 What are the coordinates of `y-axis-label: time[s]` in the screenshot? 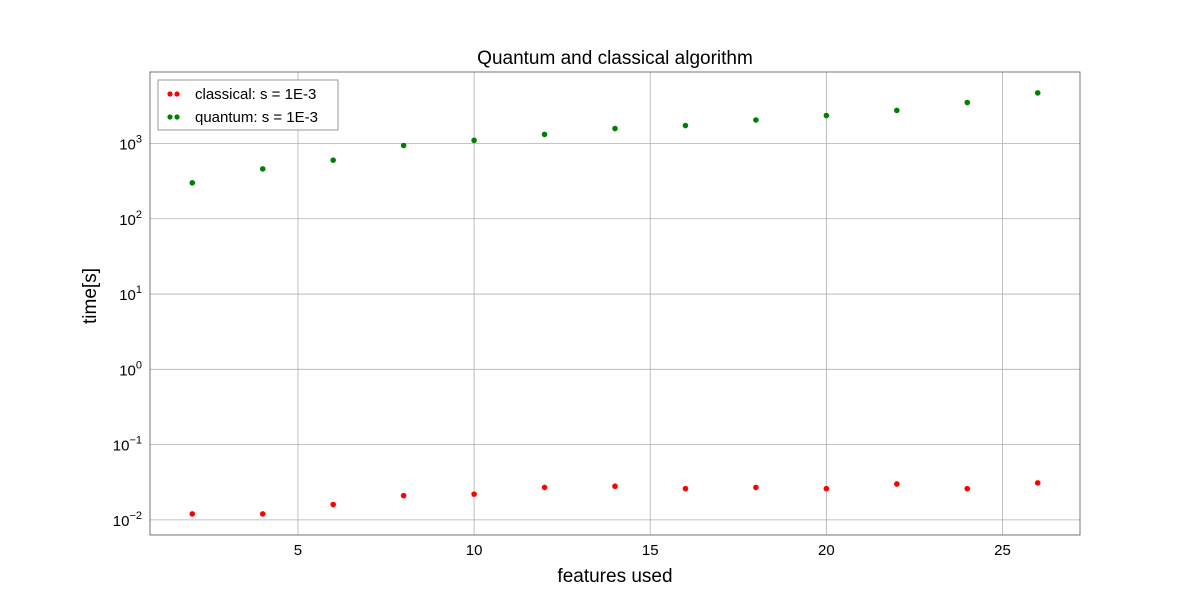 It's located at (90, 296).